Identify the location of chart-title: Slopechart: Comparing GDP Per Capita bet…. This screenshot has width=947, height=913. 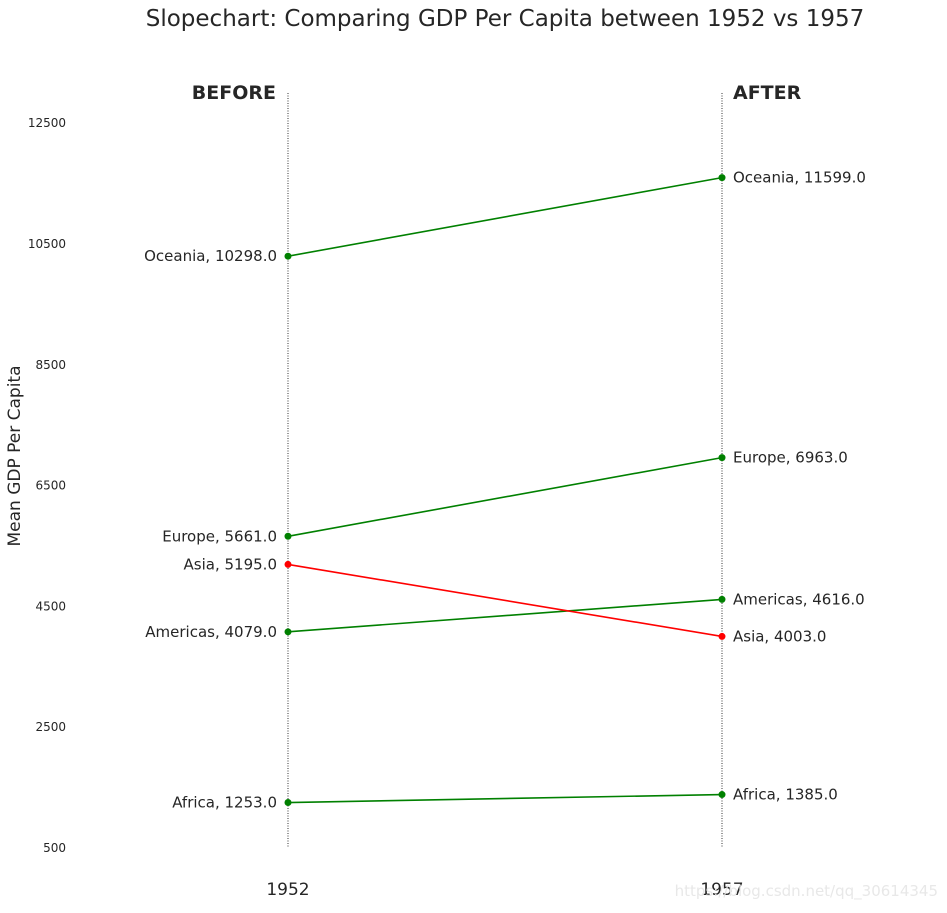
(505, 19).